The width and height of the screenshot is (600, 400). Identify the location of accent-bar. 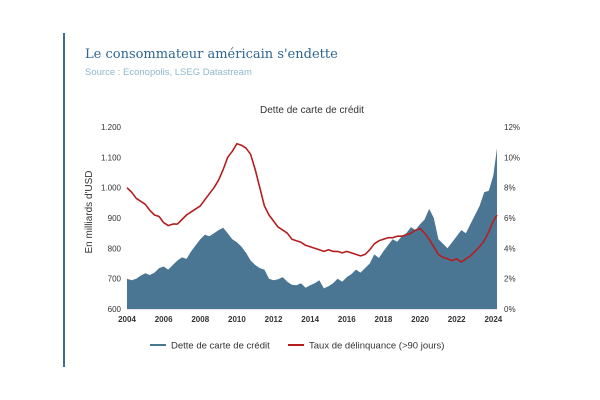
(64, 200).